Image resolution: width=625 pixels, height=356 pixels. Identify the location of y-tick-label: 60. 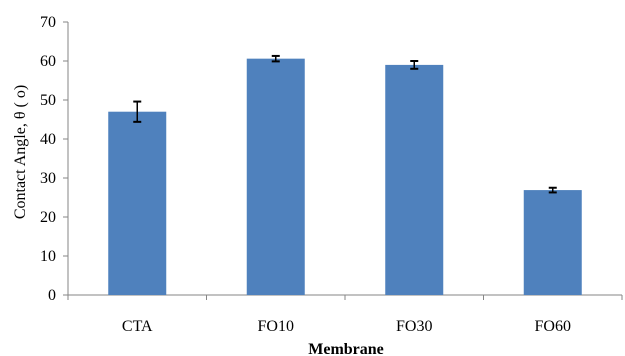
(48, 61).